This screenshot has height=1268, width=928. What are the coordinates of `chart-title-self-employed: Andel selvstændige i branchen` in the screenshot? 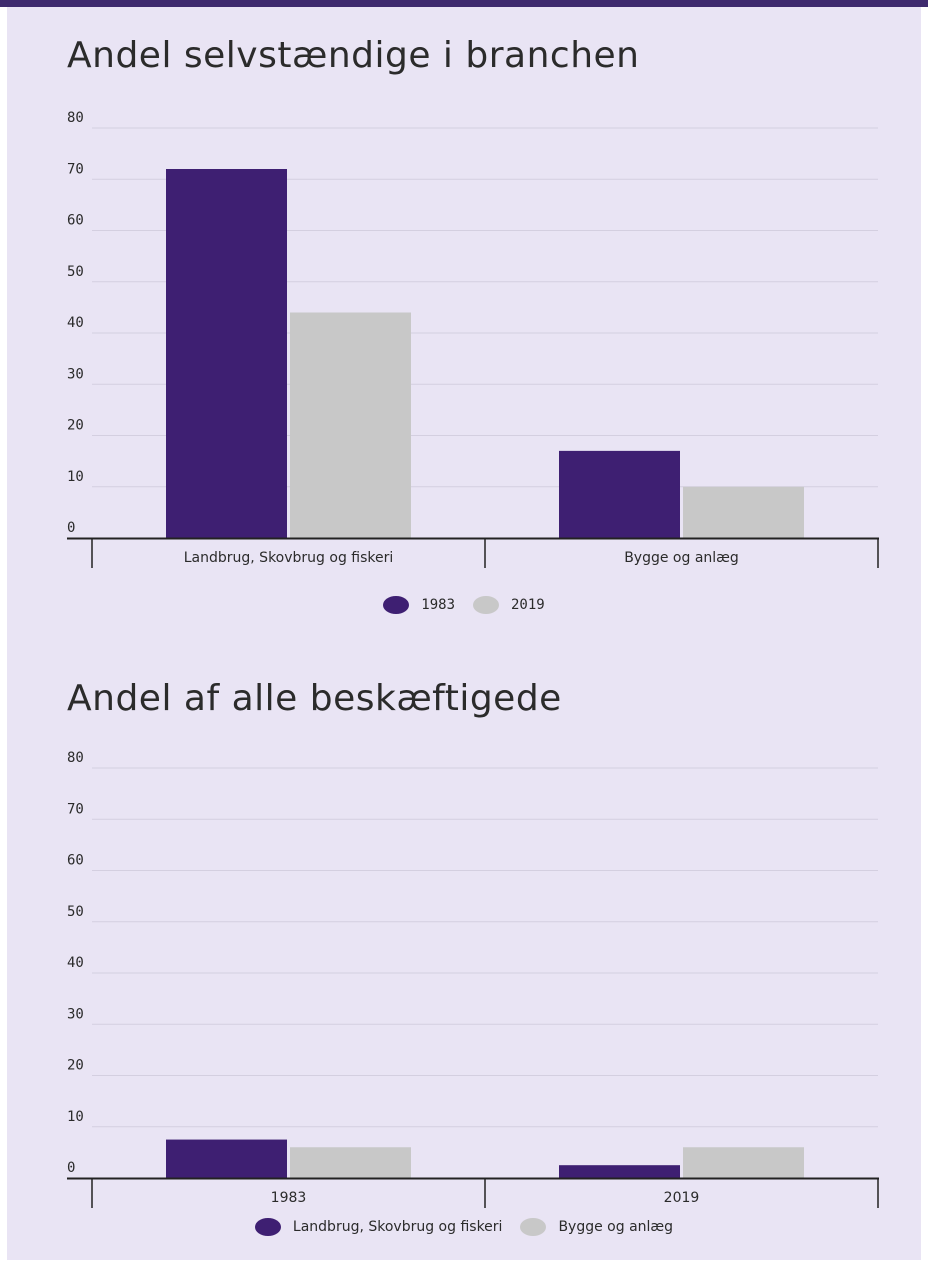 It's located at (353, 55).